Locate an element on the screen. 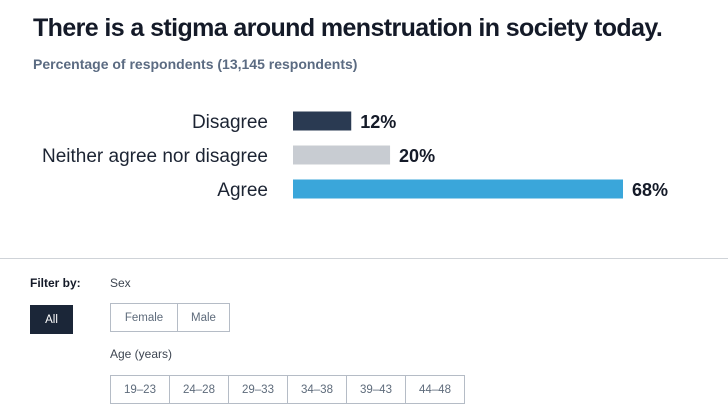  sex-filter-label: Sex is located at coordinates (120, 283).